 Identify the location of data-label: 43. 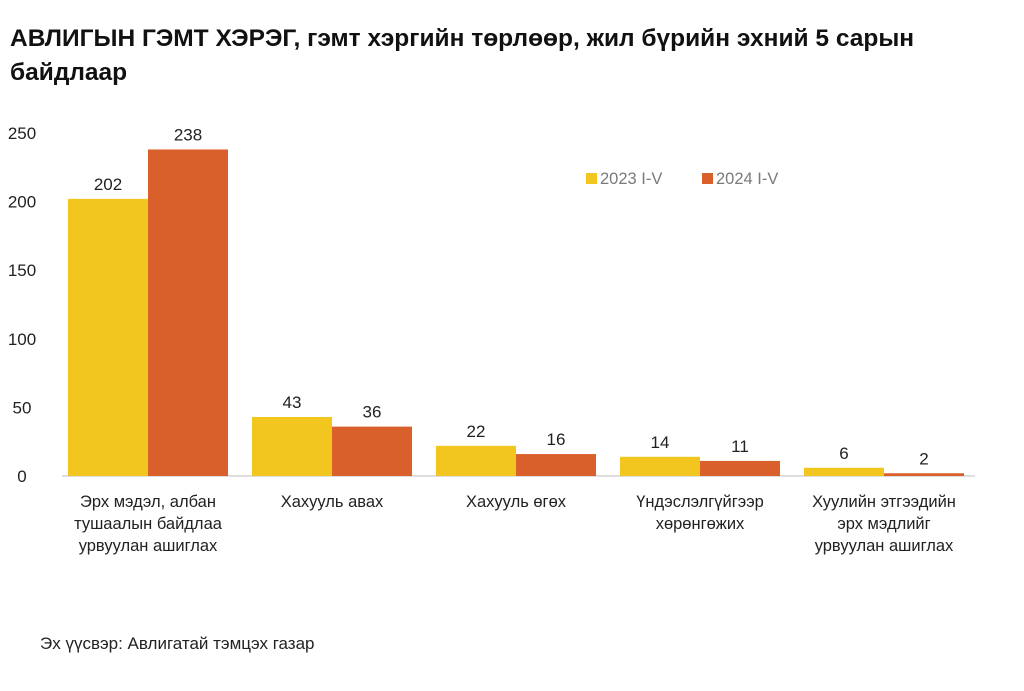
(292, 402).